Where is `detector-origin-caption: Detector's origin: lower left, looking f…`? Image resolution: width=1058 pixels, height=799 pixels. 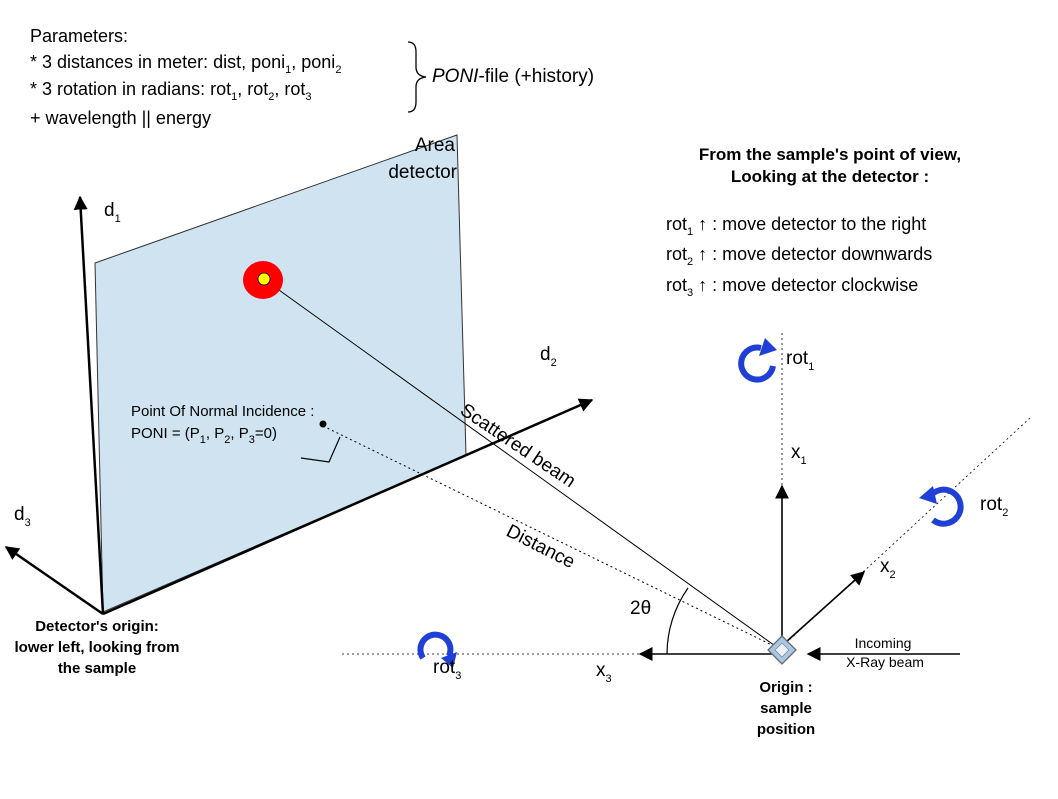
detector-origin-caption: Detector's origin: lower left, looking f… is located at coordinates (96, 647).